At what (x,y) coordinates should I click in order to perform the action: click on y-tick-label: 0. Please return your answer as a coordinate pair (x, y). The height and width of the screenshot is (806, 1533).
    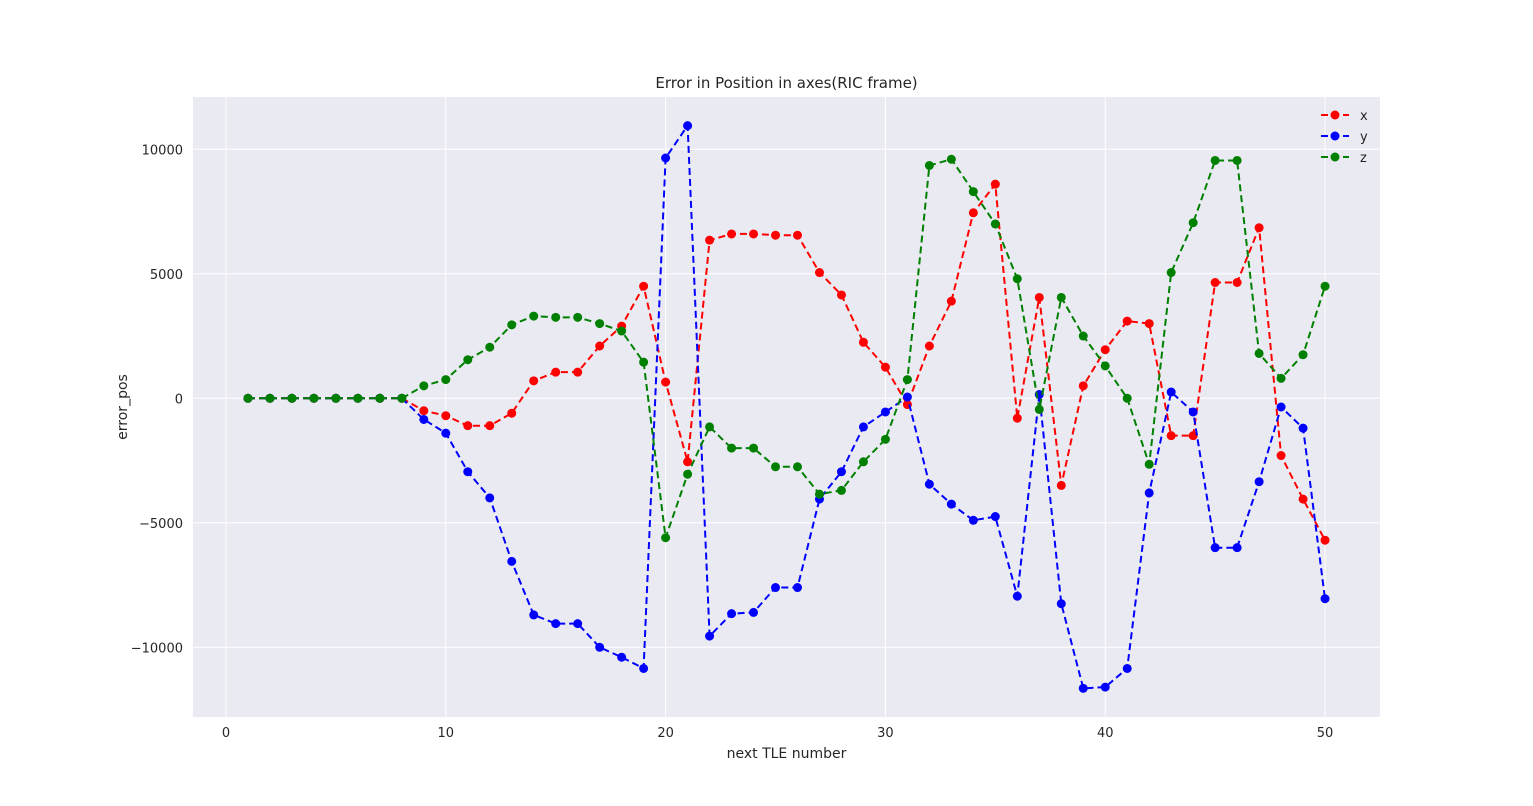
    Looking at the image, I should click on (179, 399).